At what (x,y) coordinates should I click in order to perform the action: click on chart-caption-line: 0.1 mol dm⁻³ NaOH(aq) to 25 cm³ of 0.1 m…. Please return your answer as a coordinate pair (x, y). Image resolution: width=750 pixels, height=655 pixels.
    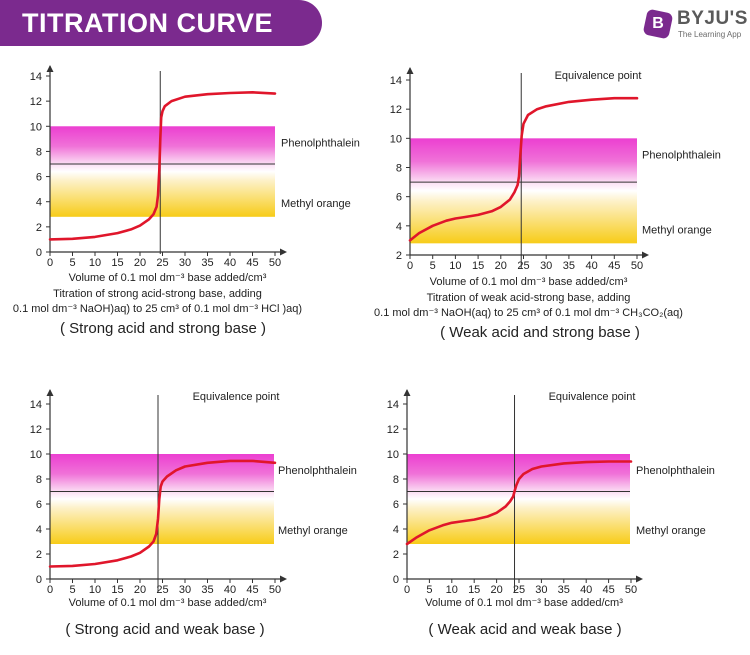
    Looking at the image, I should click on (528, 313).